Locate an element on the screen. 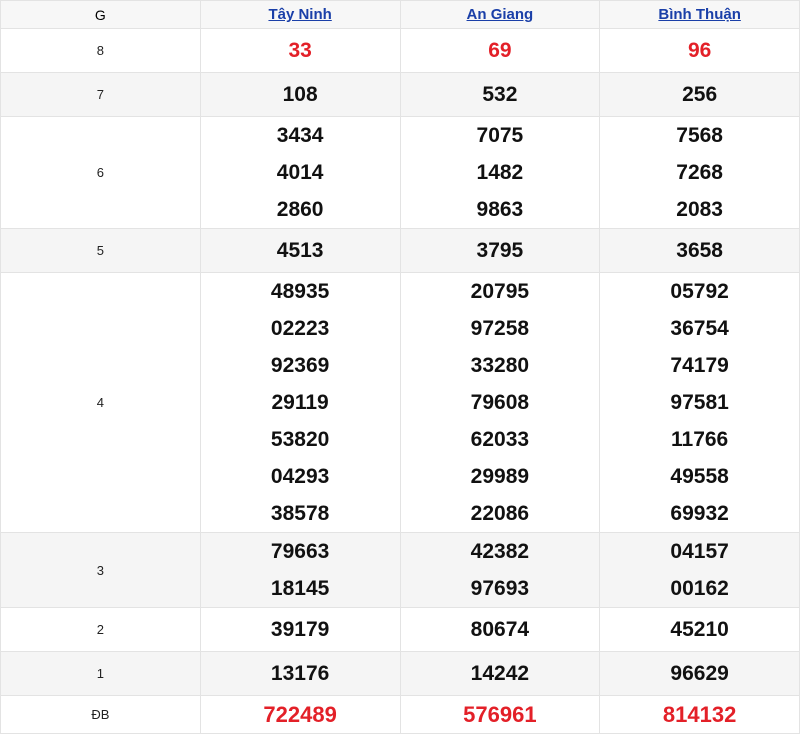 The width and height of the screenshot is (800, 739). result-number: 1482 is located at coordinates (500, 172).